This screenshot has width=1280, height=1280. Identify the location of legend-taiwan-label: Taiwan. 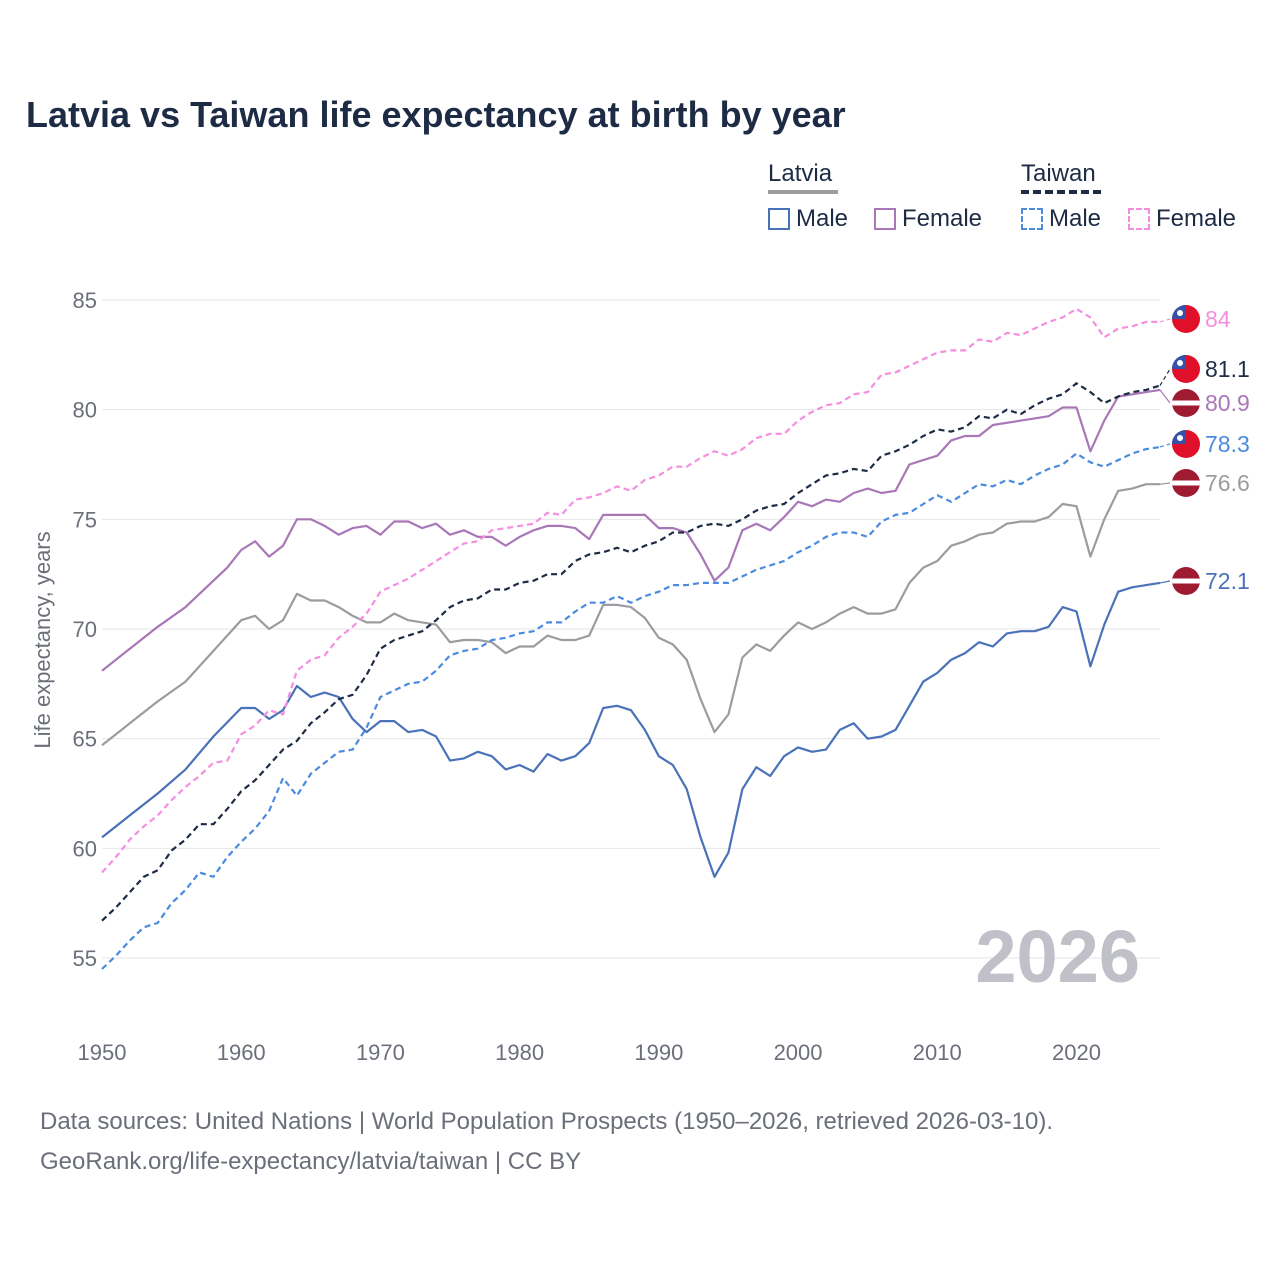
(1058, 174).